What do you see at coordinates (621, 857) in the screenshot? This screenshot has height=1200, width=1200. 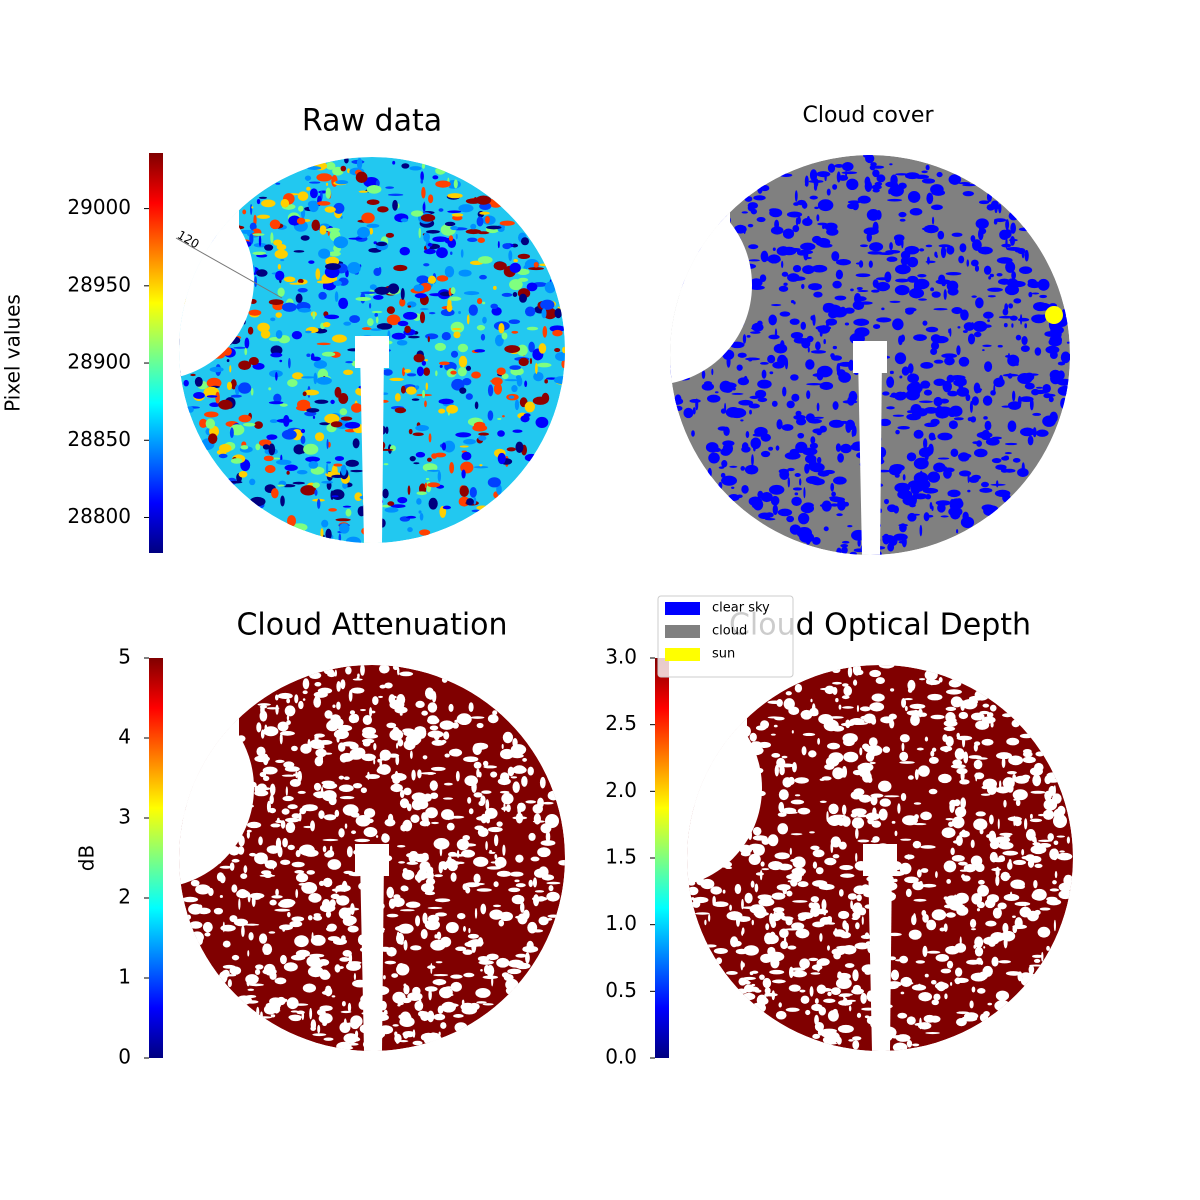 I see `colorbar-tick-label: 1.5` at bounding box center [621, 857].